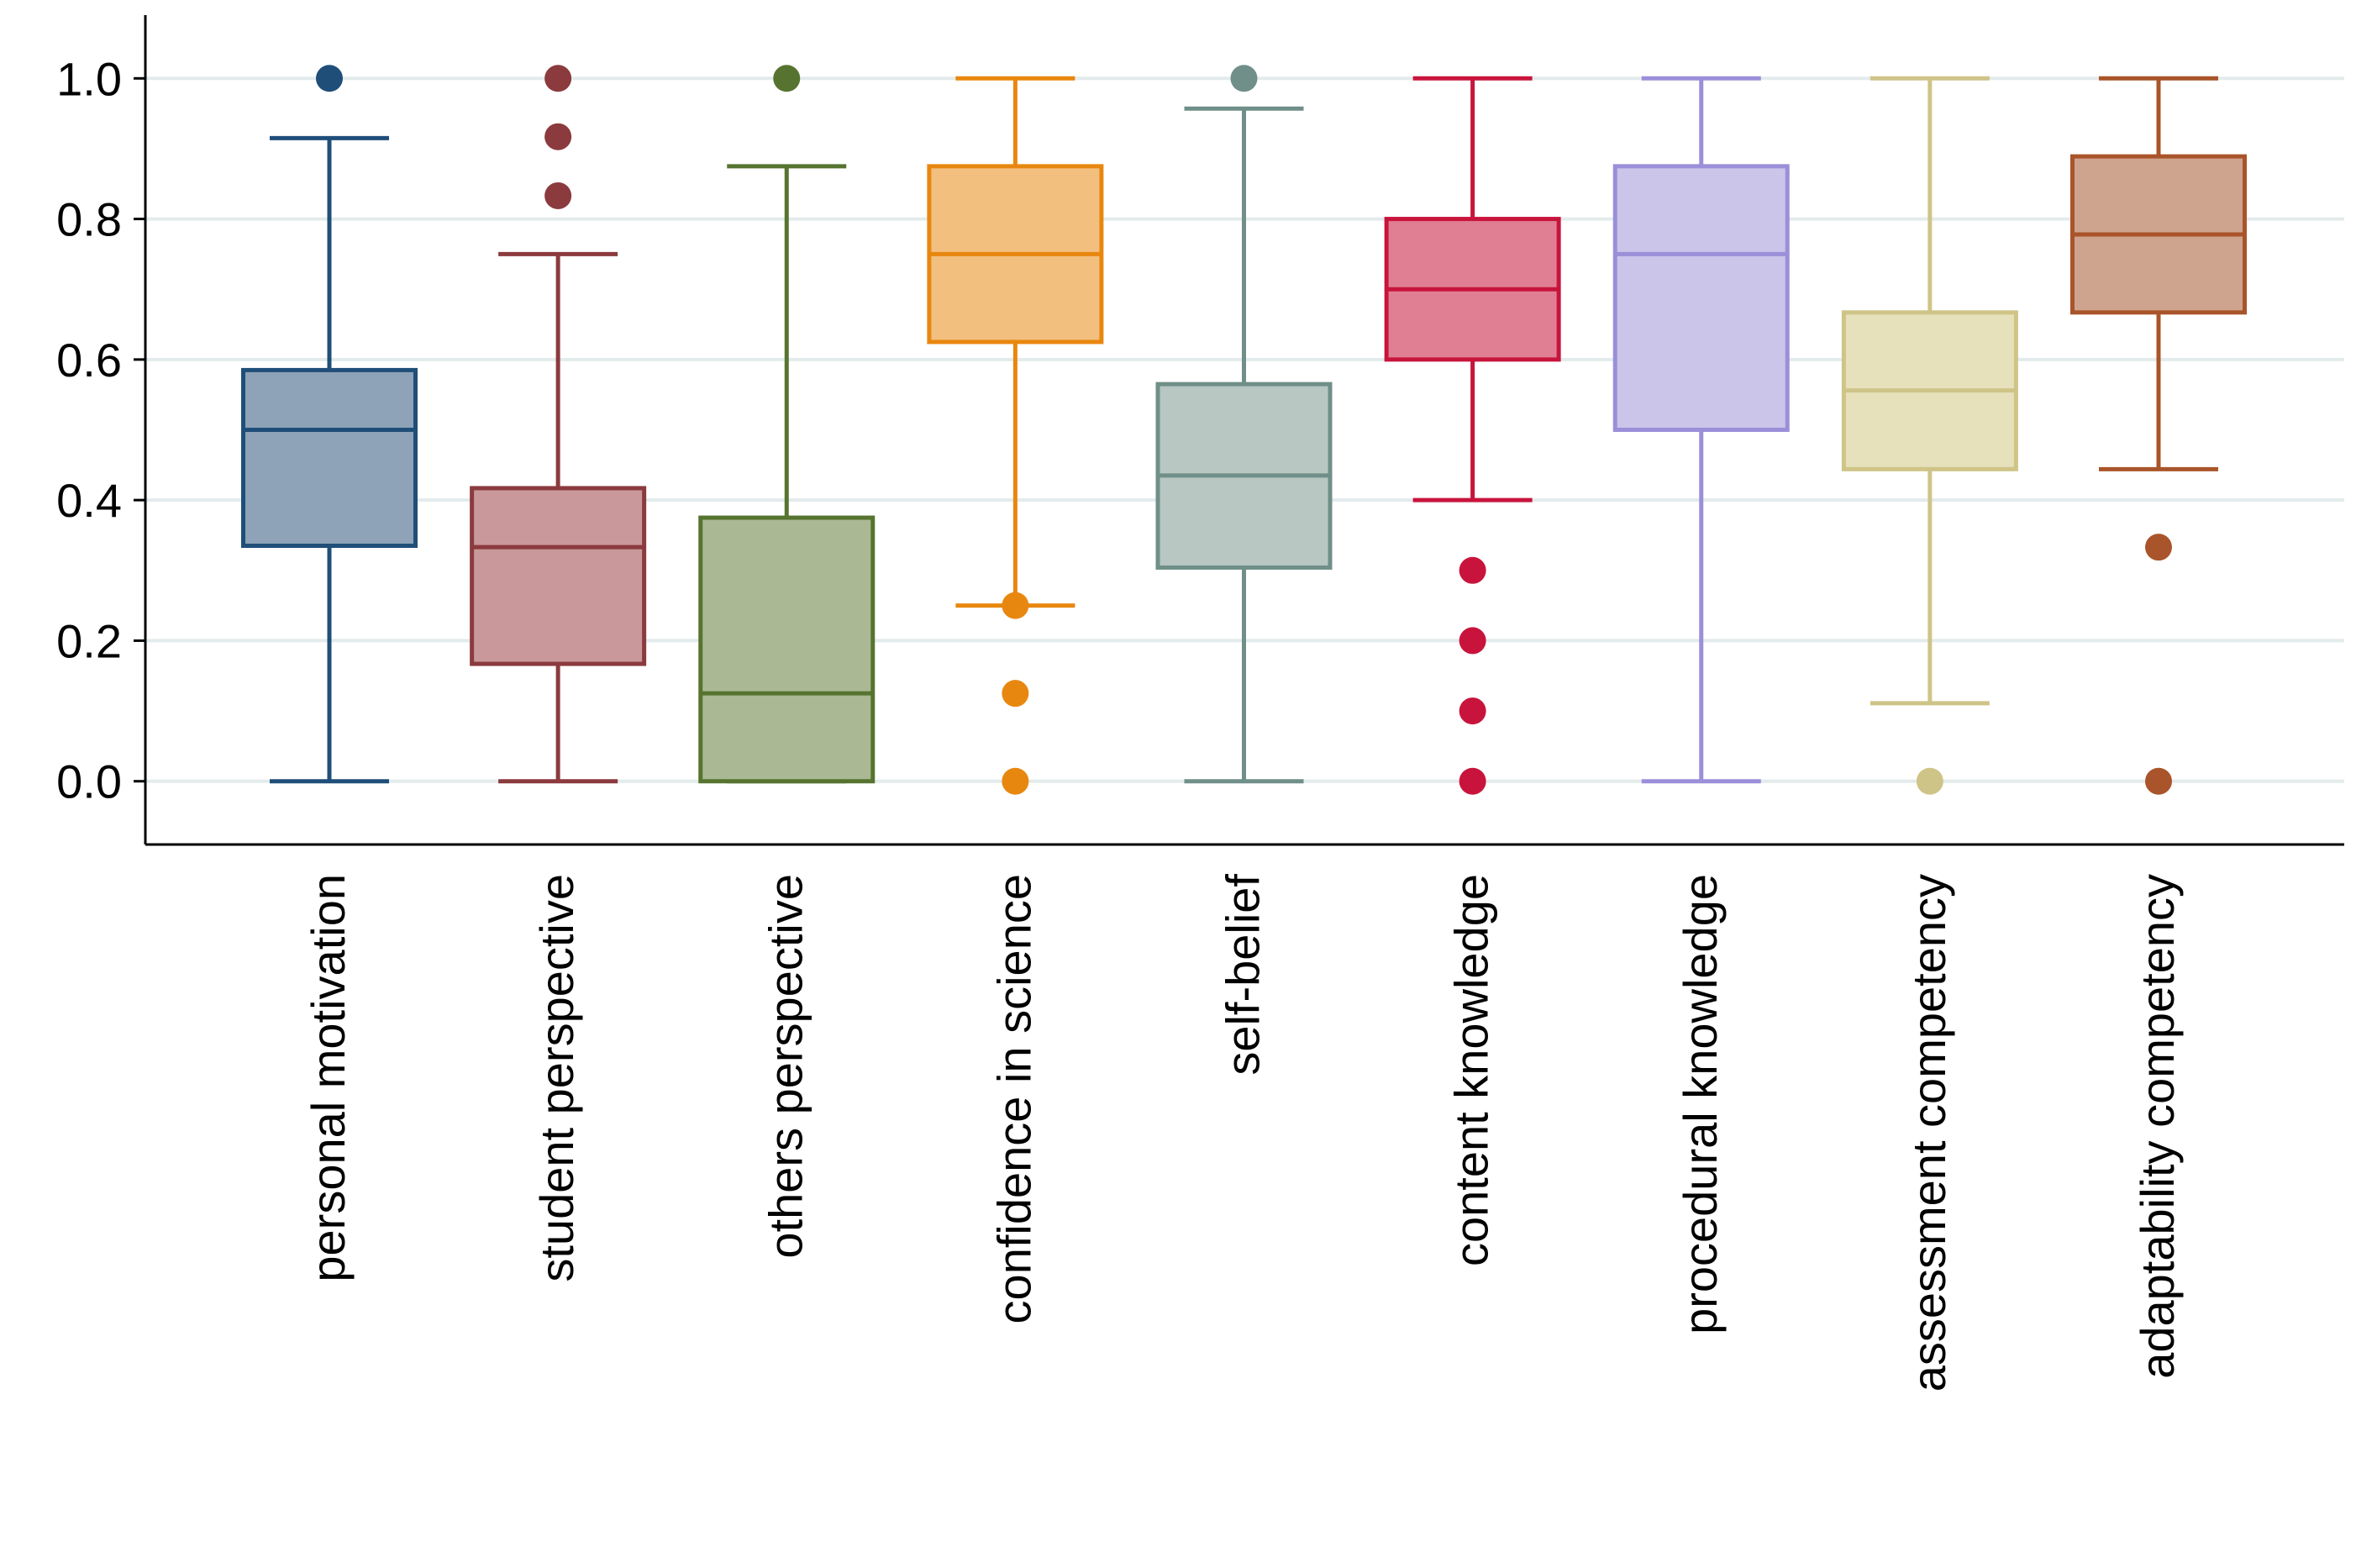 This screenshot has height=1568, width=2356. I want to click on y-tick-label: 0.6, so click(89, 361).